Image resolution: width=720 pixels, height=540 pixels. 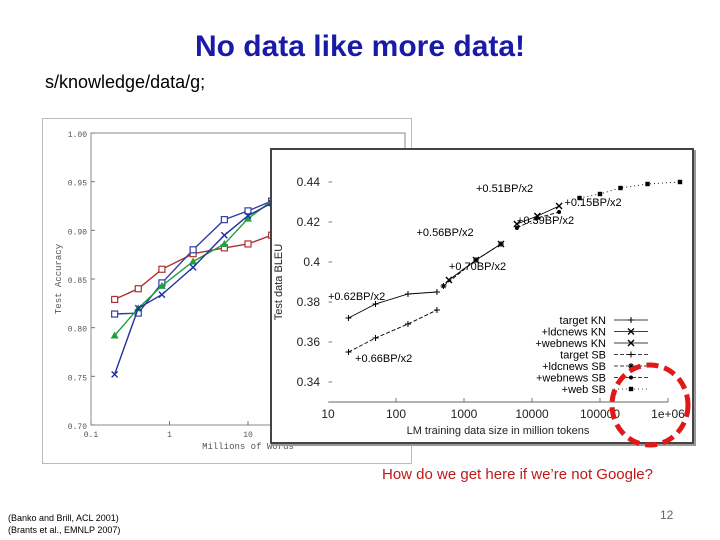 I want to click on x-tick-label: 0.1, so click(x=91, y=435).